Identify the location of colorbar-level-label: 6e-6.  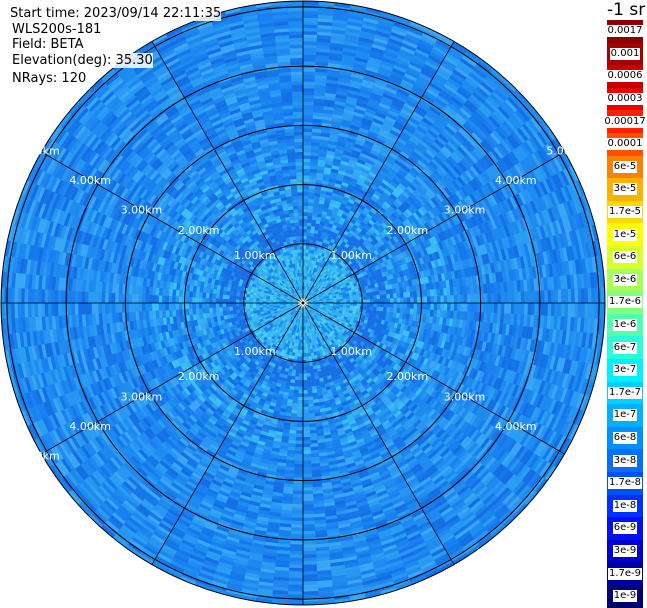
(625, 257).